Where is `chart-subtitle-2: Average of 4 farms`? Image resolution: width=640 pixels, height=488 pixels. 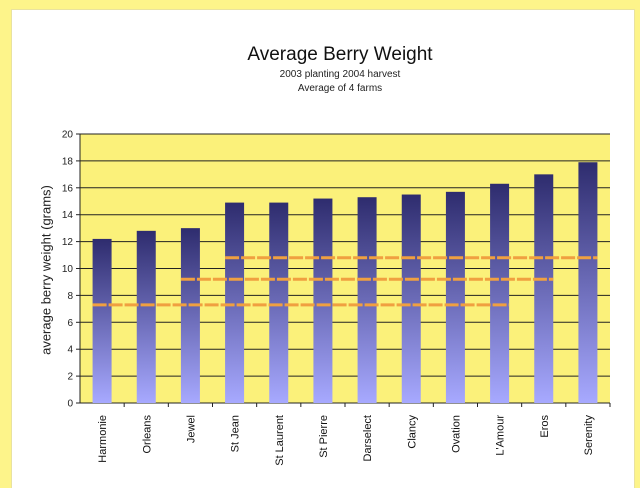
chart-subtitle-2: Average of 4 farms is located at coordinates (340, 88).